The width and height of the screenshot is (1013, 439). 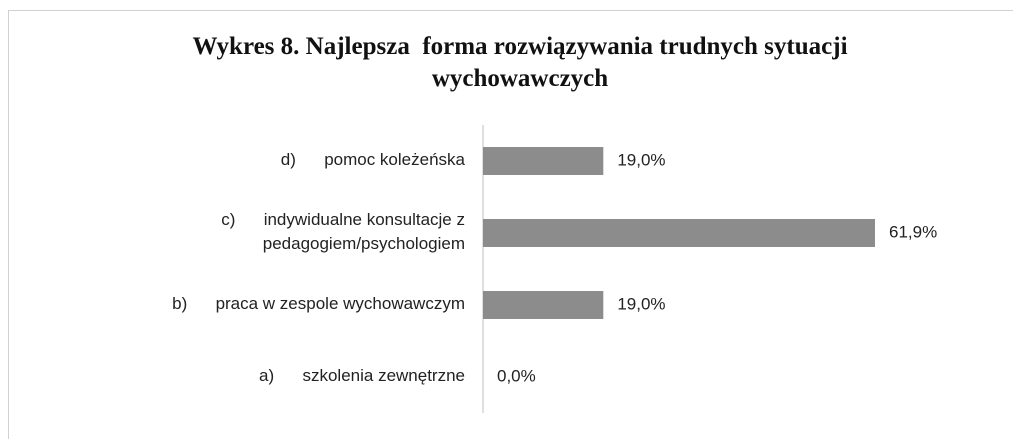 I want to click on data-label: 61,9%, so click(x=913, y=231).